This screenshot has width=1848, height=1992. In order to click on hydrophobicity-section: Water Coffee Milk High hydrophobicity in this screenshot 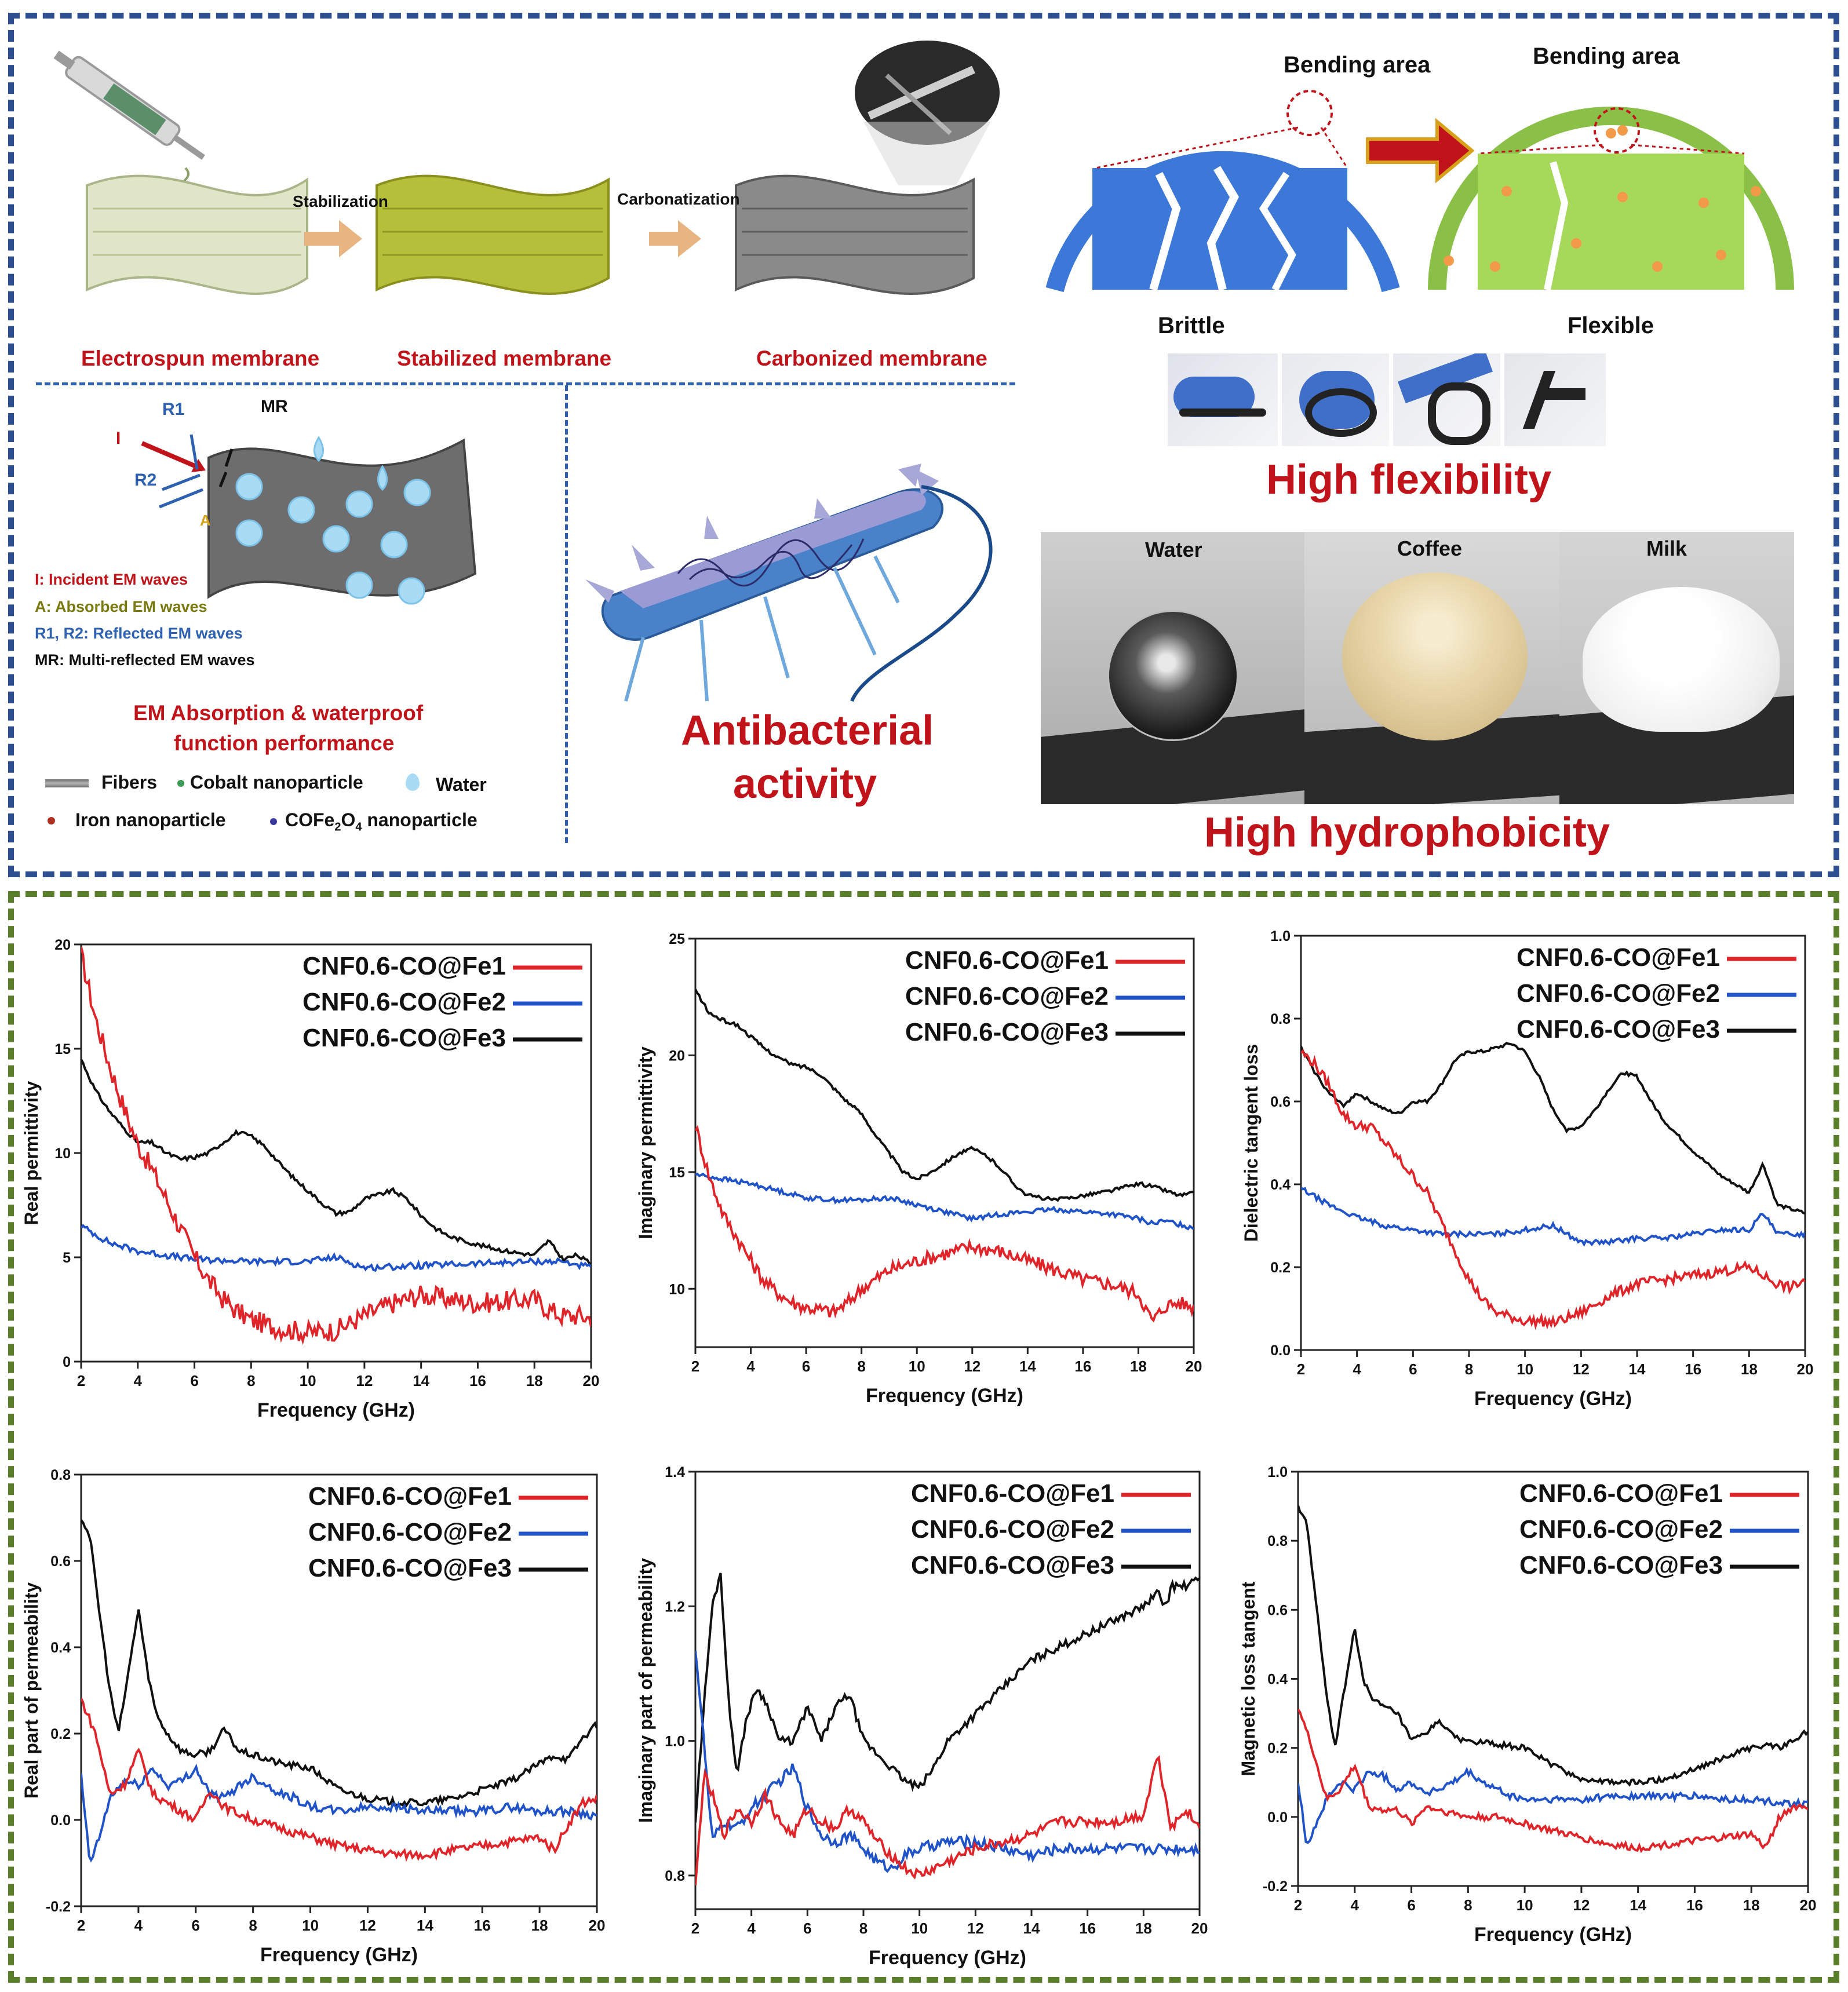, I will do `click(1417, 700)`.